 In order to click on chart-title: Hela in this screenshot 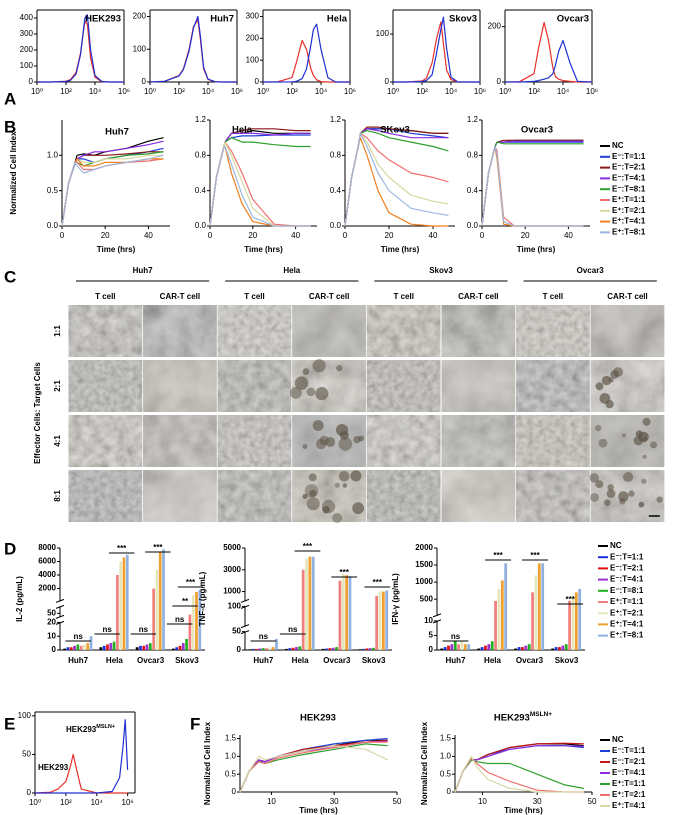, I will do `click(337, 19)`.